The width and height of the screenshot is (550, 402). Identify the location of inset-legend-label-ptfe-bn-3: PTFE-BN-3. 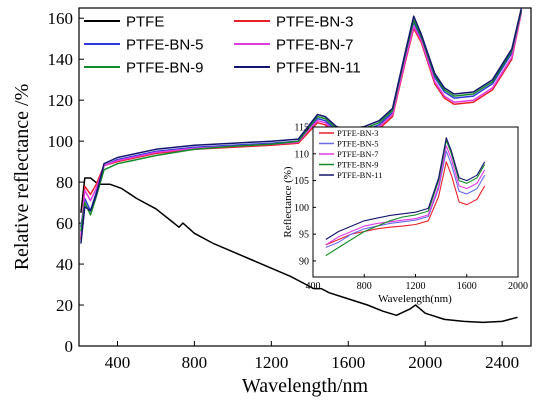
(358, 133).